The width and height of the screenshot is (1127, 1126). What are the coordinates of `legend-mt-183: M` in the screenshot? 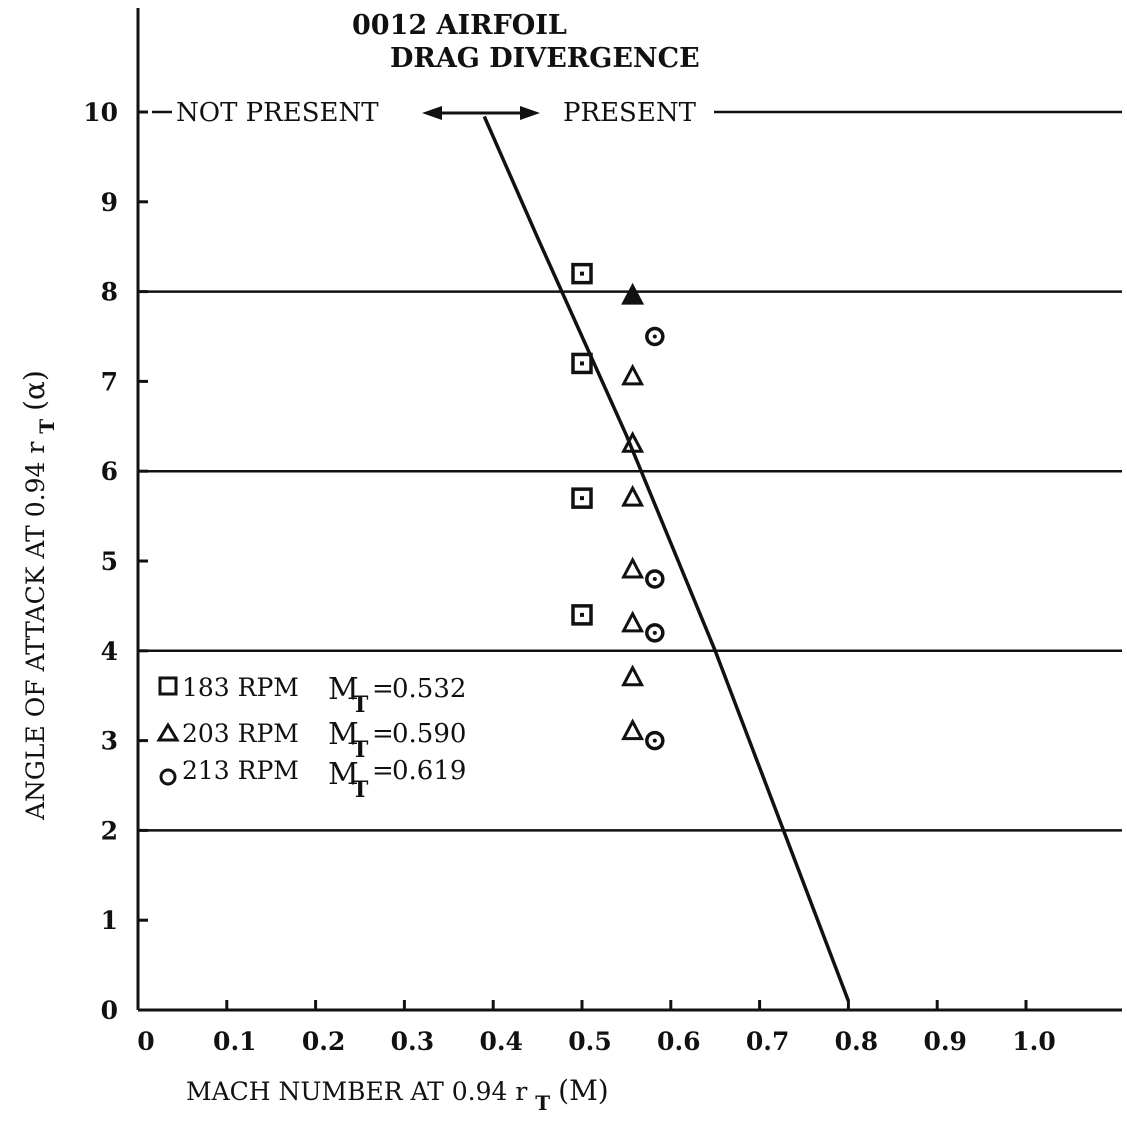 It's located at (343, 689).